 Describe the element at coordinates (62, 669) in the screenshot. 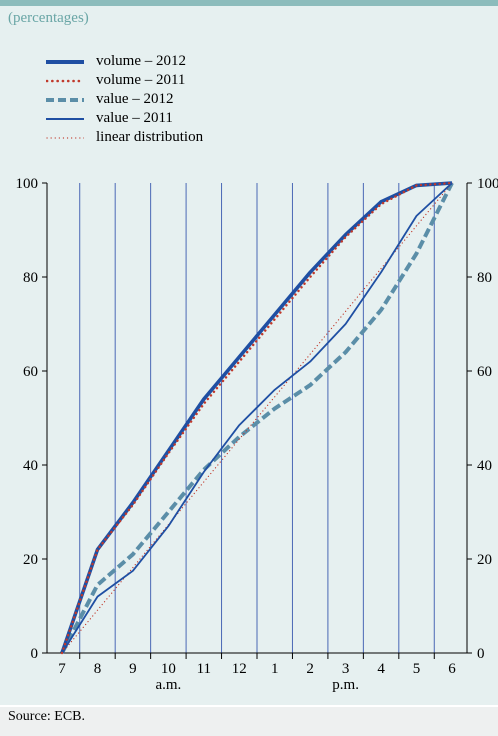

I see `x-tick-label: 7` at that location.